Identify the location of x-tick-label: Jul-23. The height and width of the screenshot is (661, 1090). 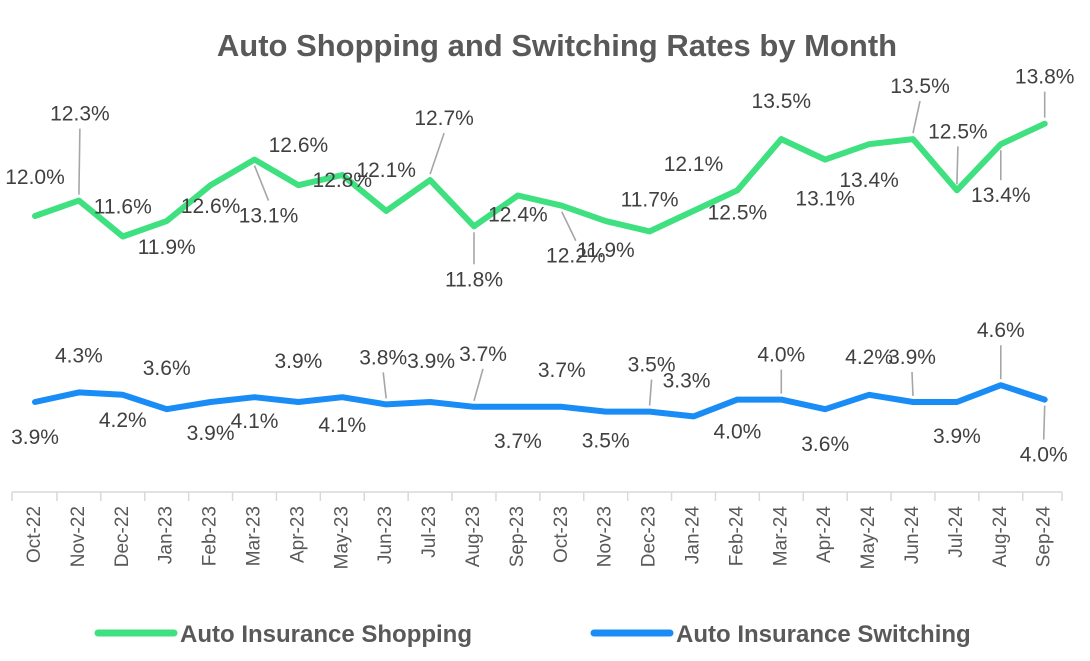
(429, 532).